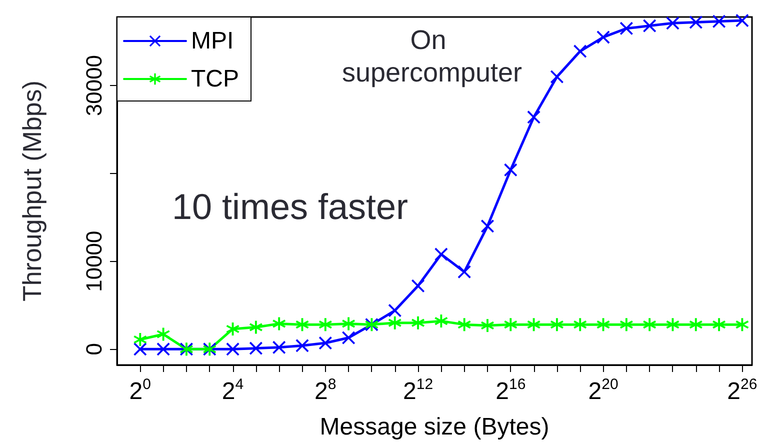 The height and width of the screenshot is (444, 768). I want to click on y-axis-title: Throughput (Mbps), so click(32, 191).